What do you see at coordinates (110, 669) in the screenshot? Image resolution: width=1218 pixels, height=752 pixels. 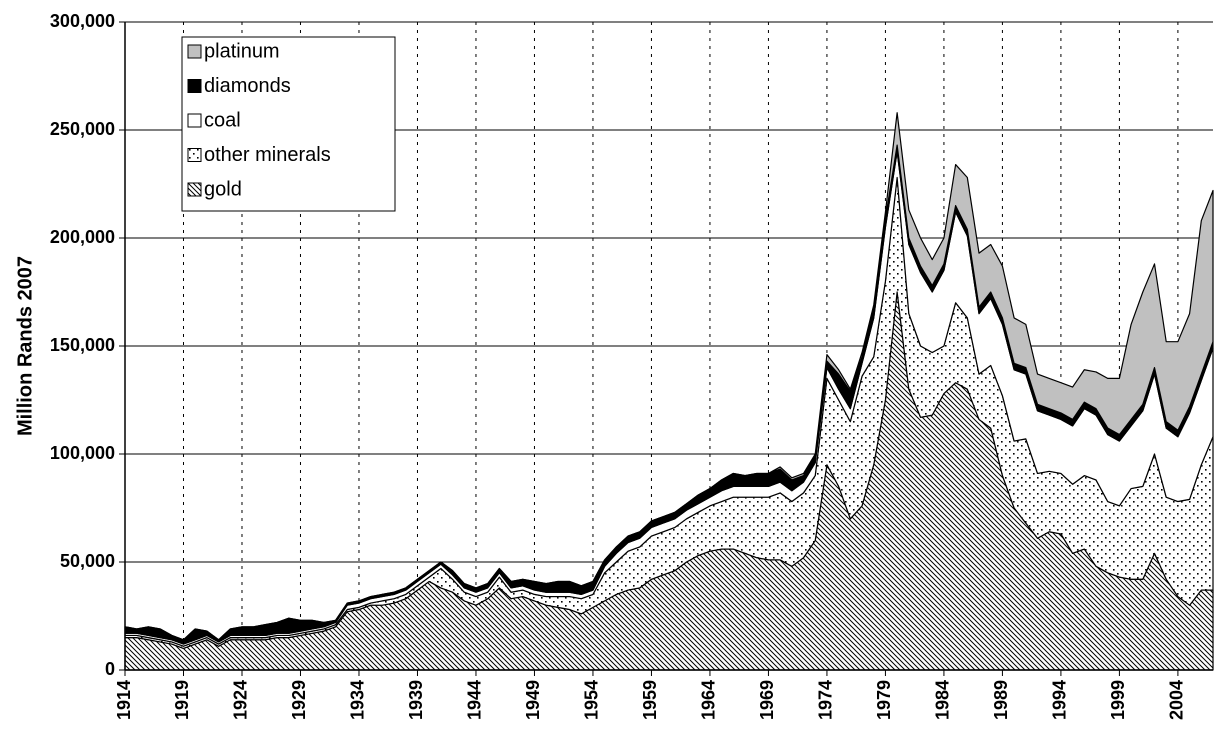 I see `y-tick-label: 0` at bounding box center [110, 669].